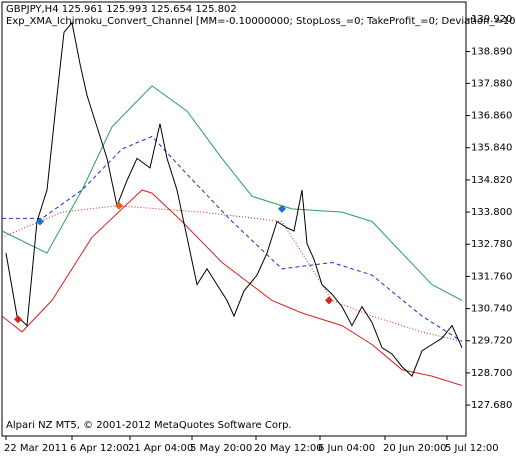 The height and width of the screenshot is (457, 516). I want to click on x-tick-label: 20 May 12:00, so click(288, 448).